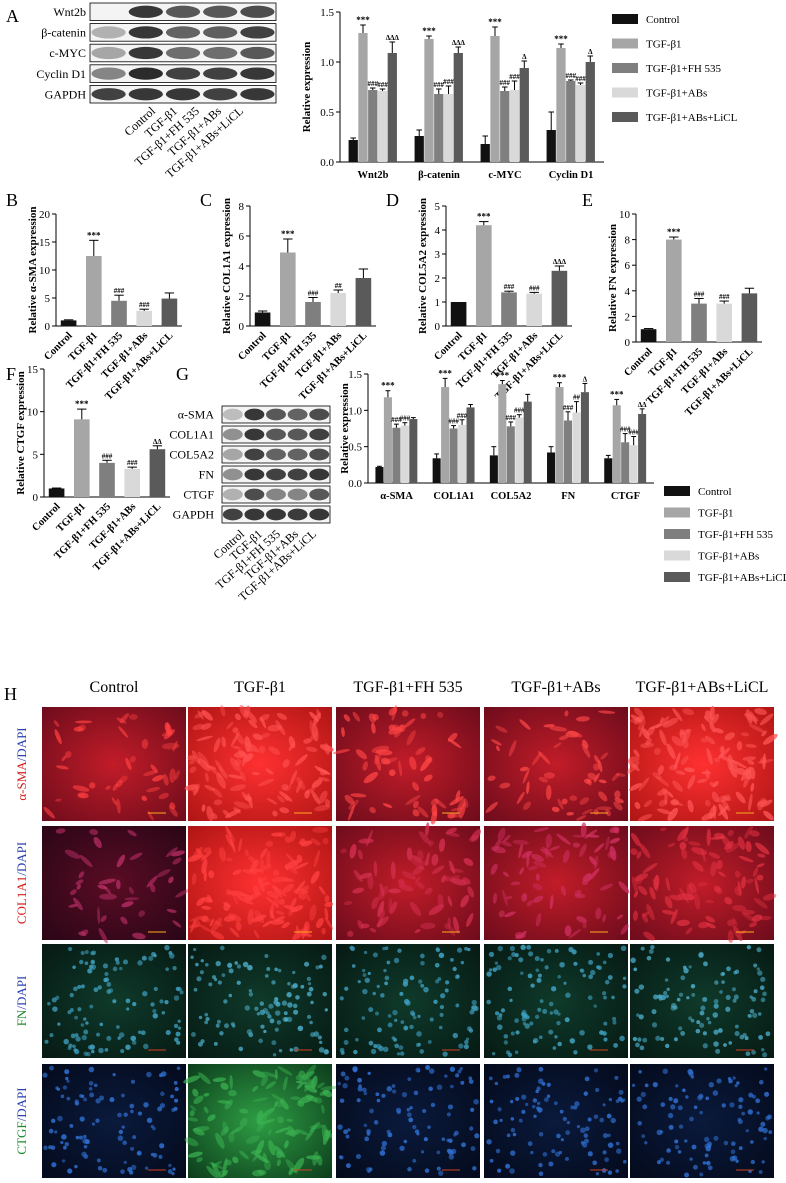  Describe the element at coordinates (327, 113) in the screenshot. I see `y-tick-label: 0.5` at that location.